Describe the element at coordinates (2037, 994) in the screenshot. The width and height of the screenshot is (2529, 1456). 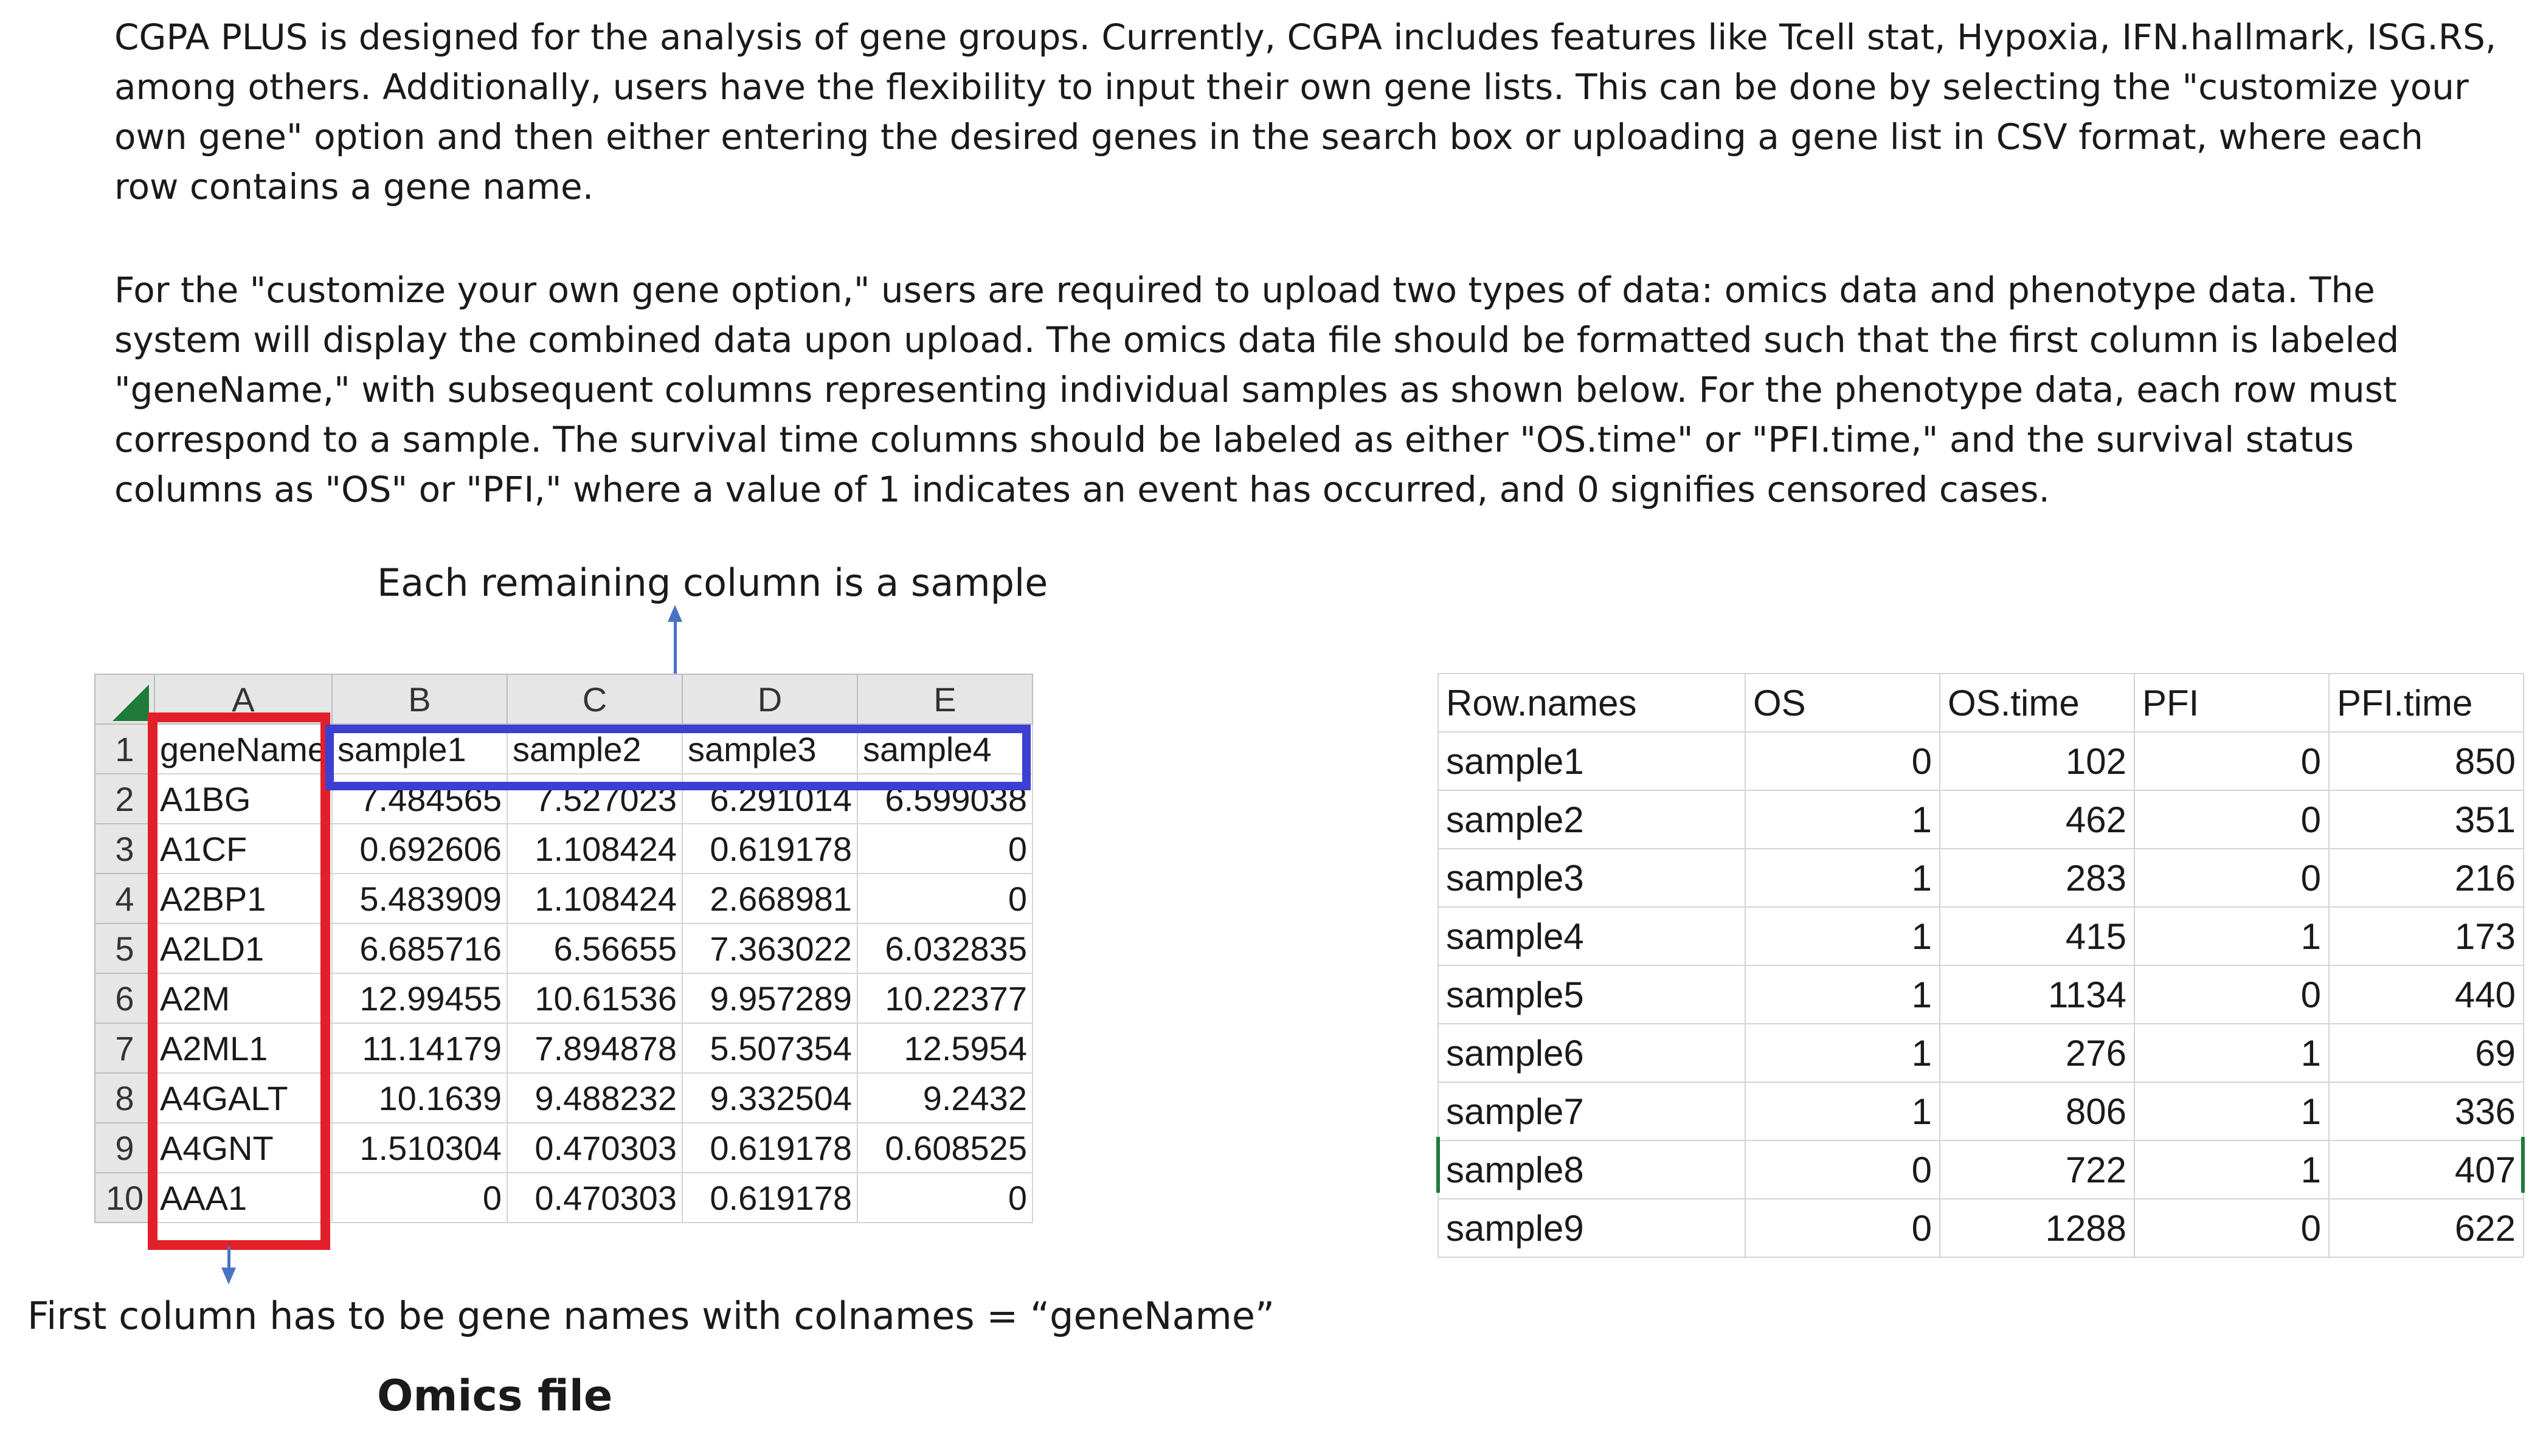
I see `phenotype-value-cell: 1134` at that location.